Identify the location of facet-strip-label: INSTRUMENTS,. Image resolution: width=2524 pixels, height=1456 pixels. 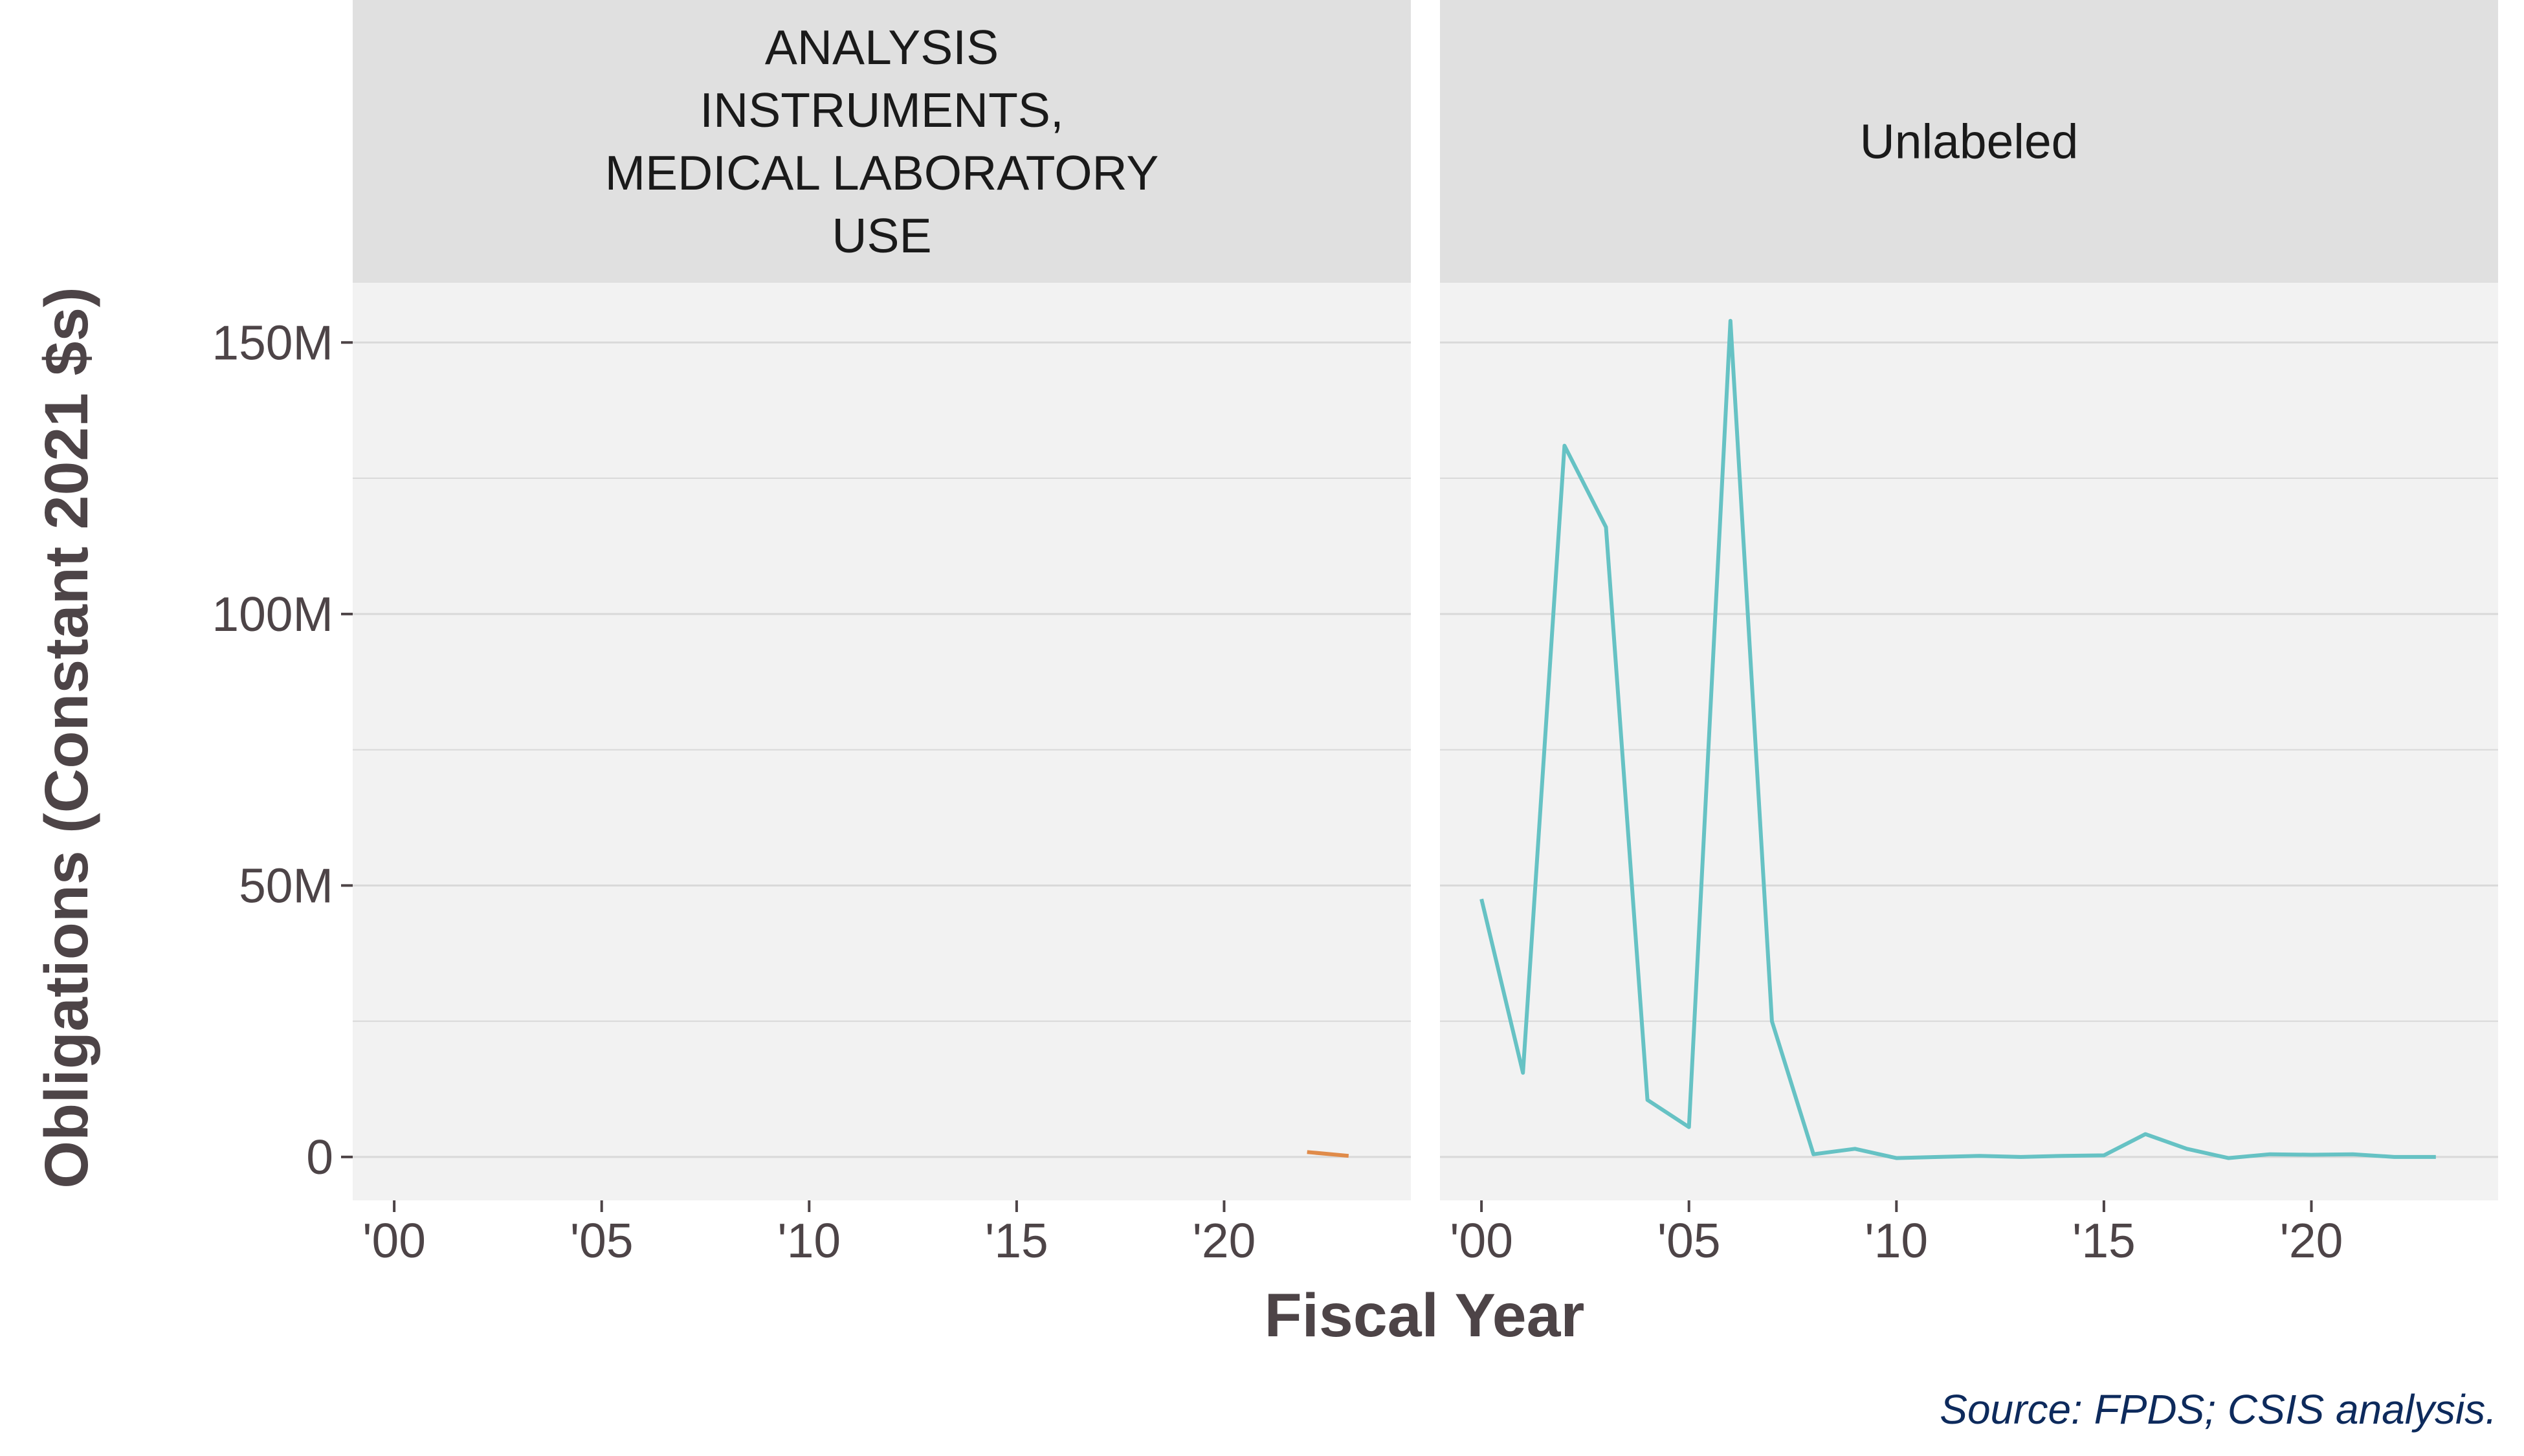
(882, 110).